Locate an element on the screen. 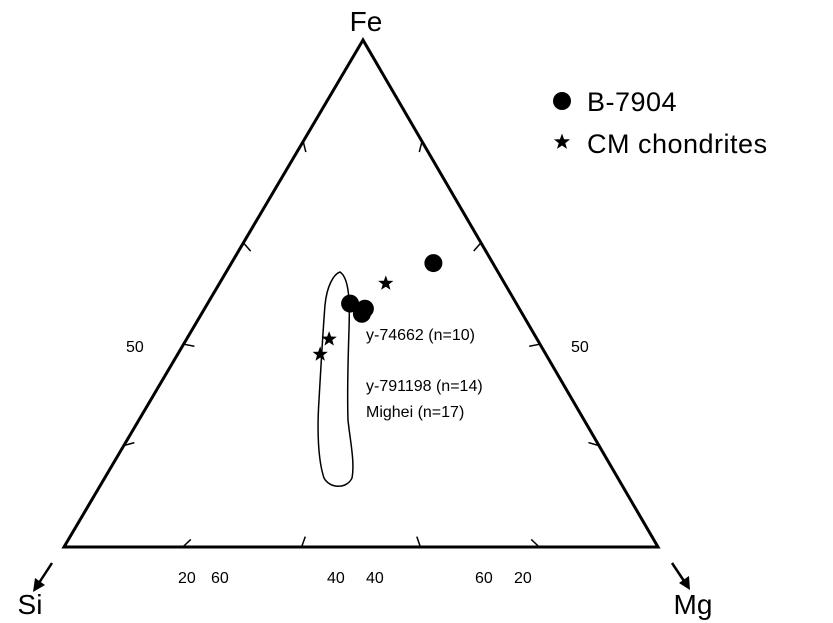 This screenshot has height=623, width=833. tick-label-bottom-20b: 20 is located at coordinates (523, 578).